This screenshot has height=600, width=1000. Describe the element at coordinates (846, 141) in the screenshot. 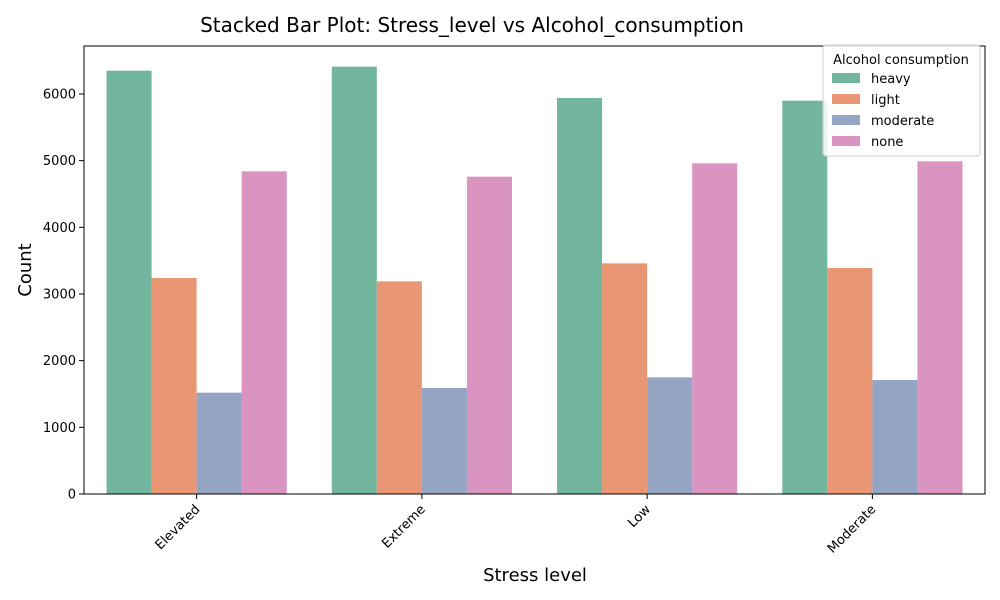

I see `legend-swatch-none` at that location.